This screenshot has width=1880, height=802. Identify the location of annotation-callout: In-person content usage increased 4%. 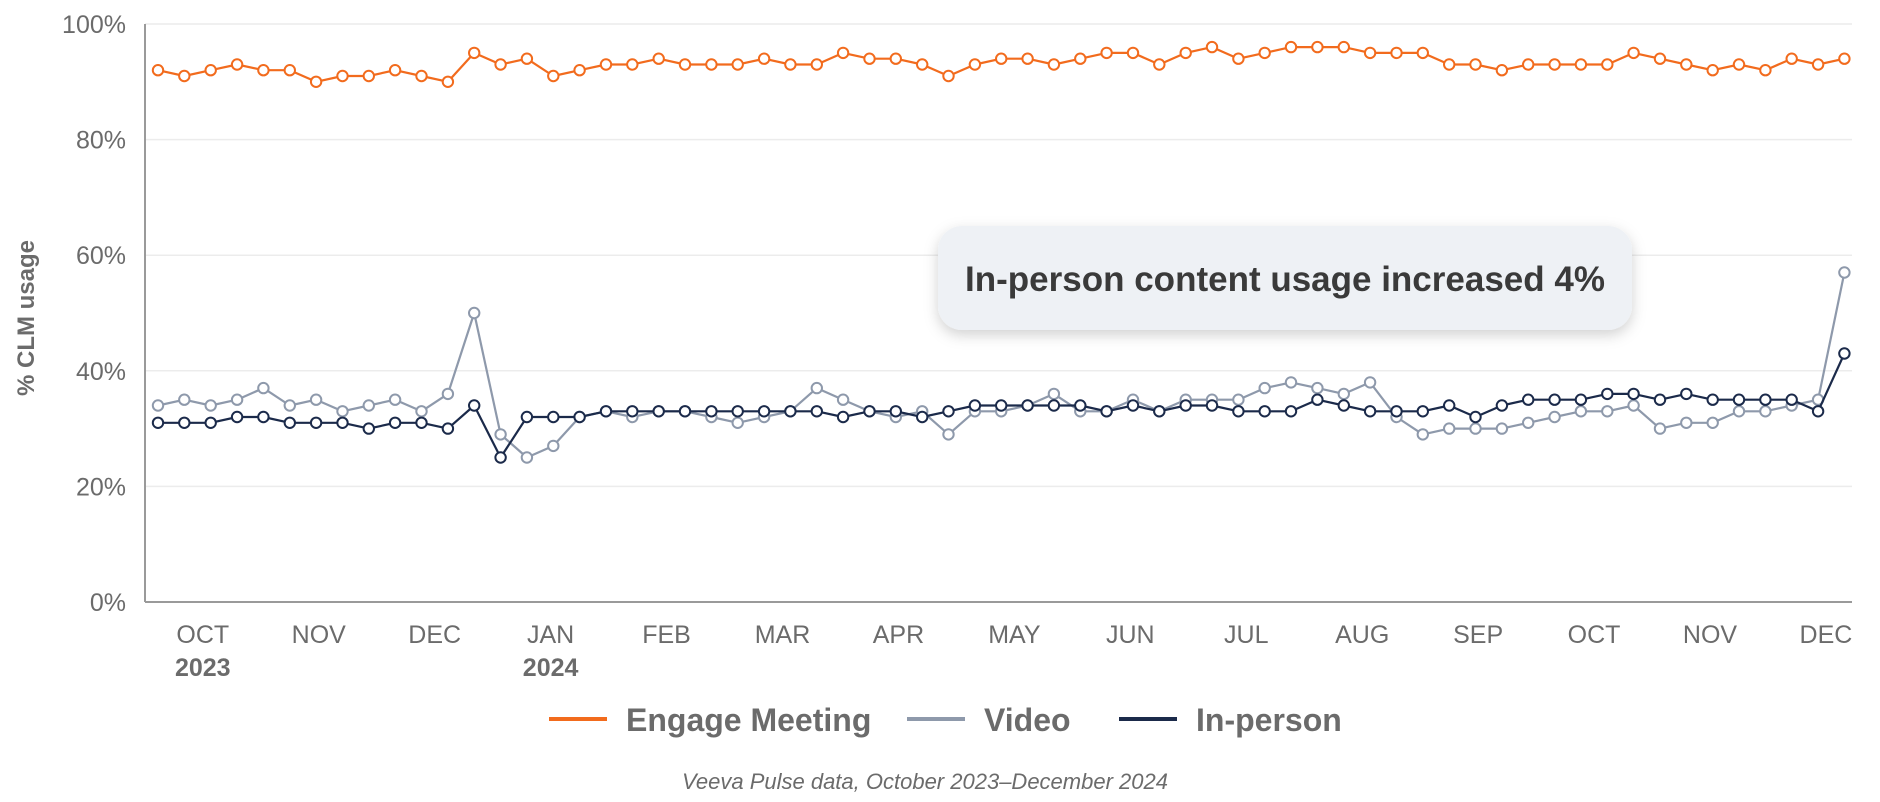
(1285, 278).